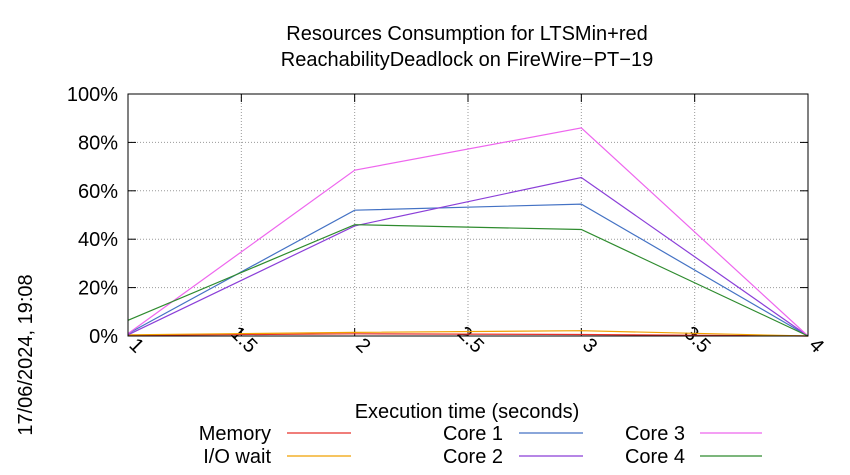 This screenshot has height=475, width=850. I want to click on chart-subtitle: ReachabilityDeadlock on FireWire−PT−19, so click(467, 60).